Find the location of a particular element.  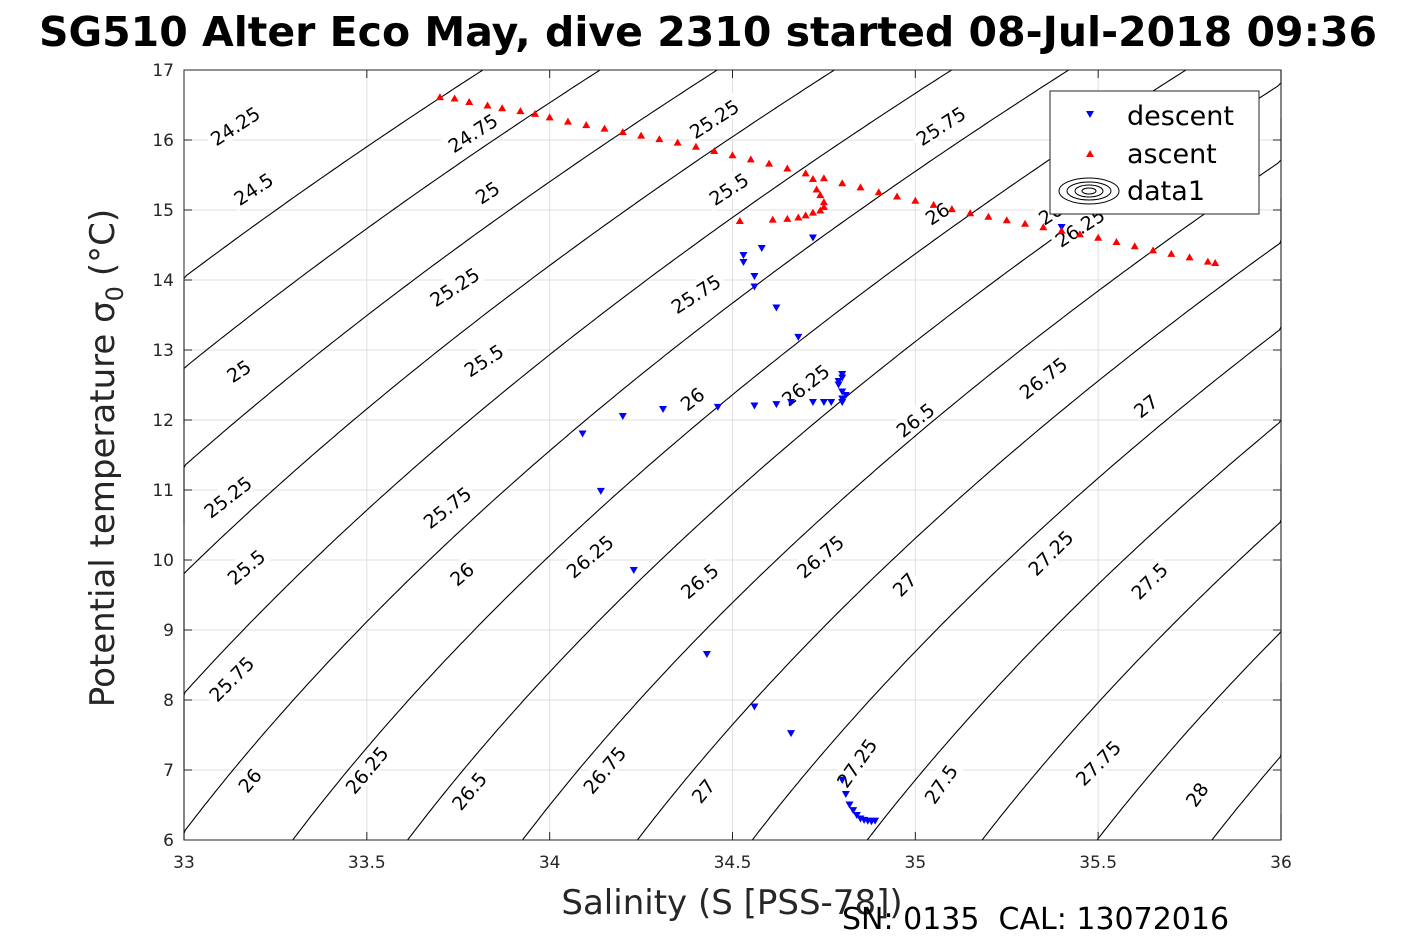

legend: descent ascent data1 is located at coordinates (1154, 152).